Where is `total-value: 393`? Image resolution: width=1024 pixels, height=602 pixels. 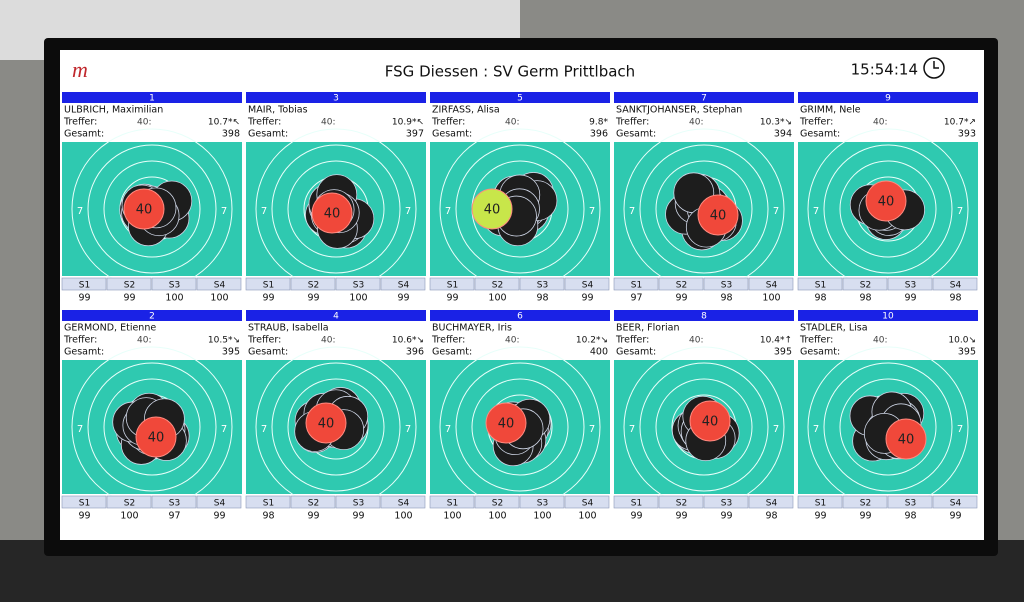 total-value: 393 is located at coordinates (967, 134).